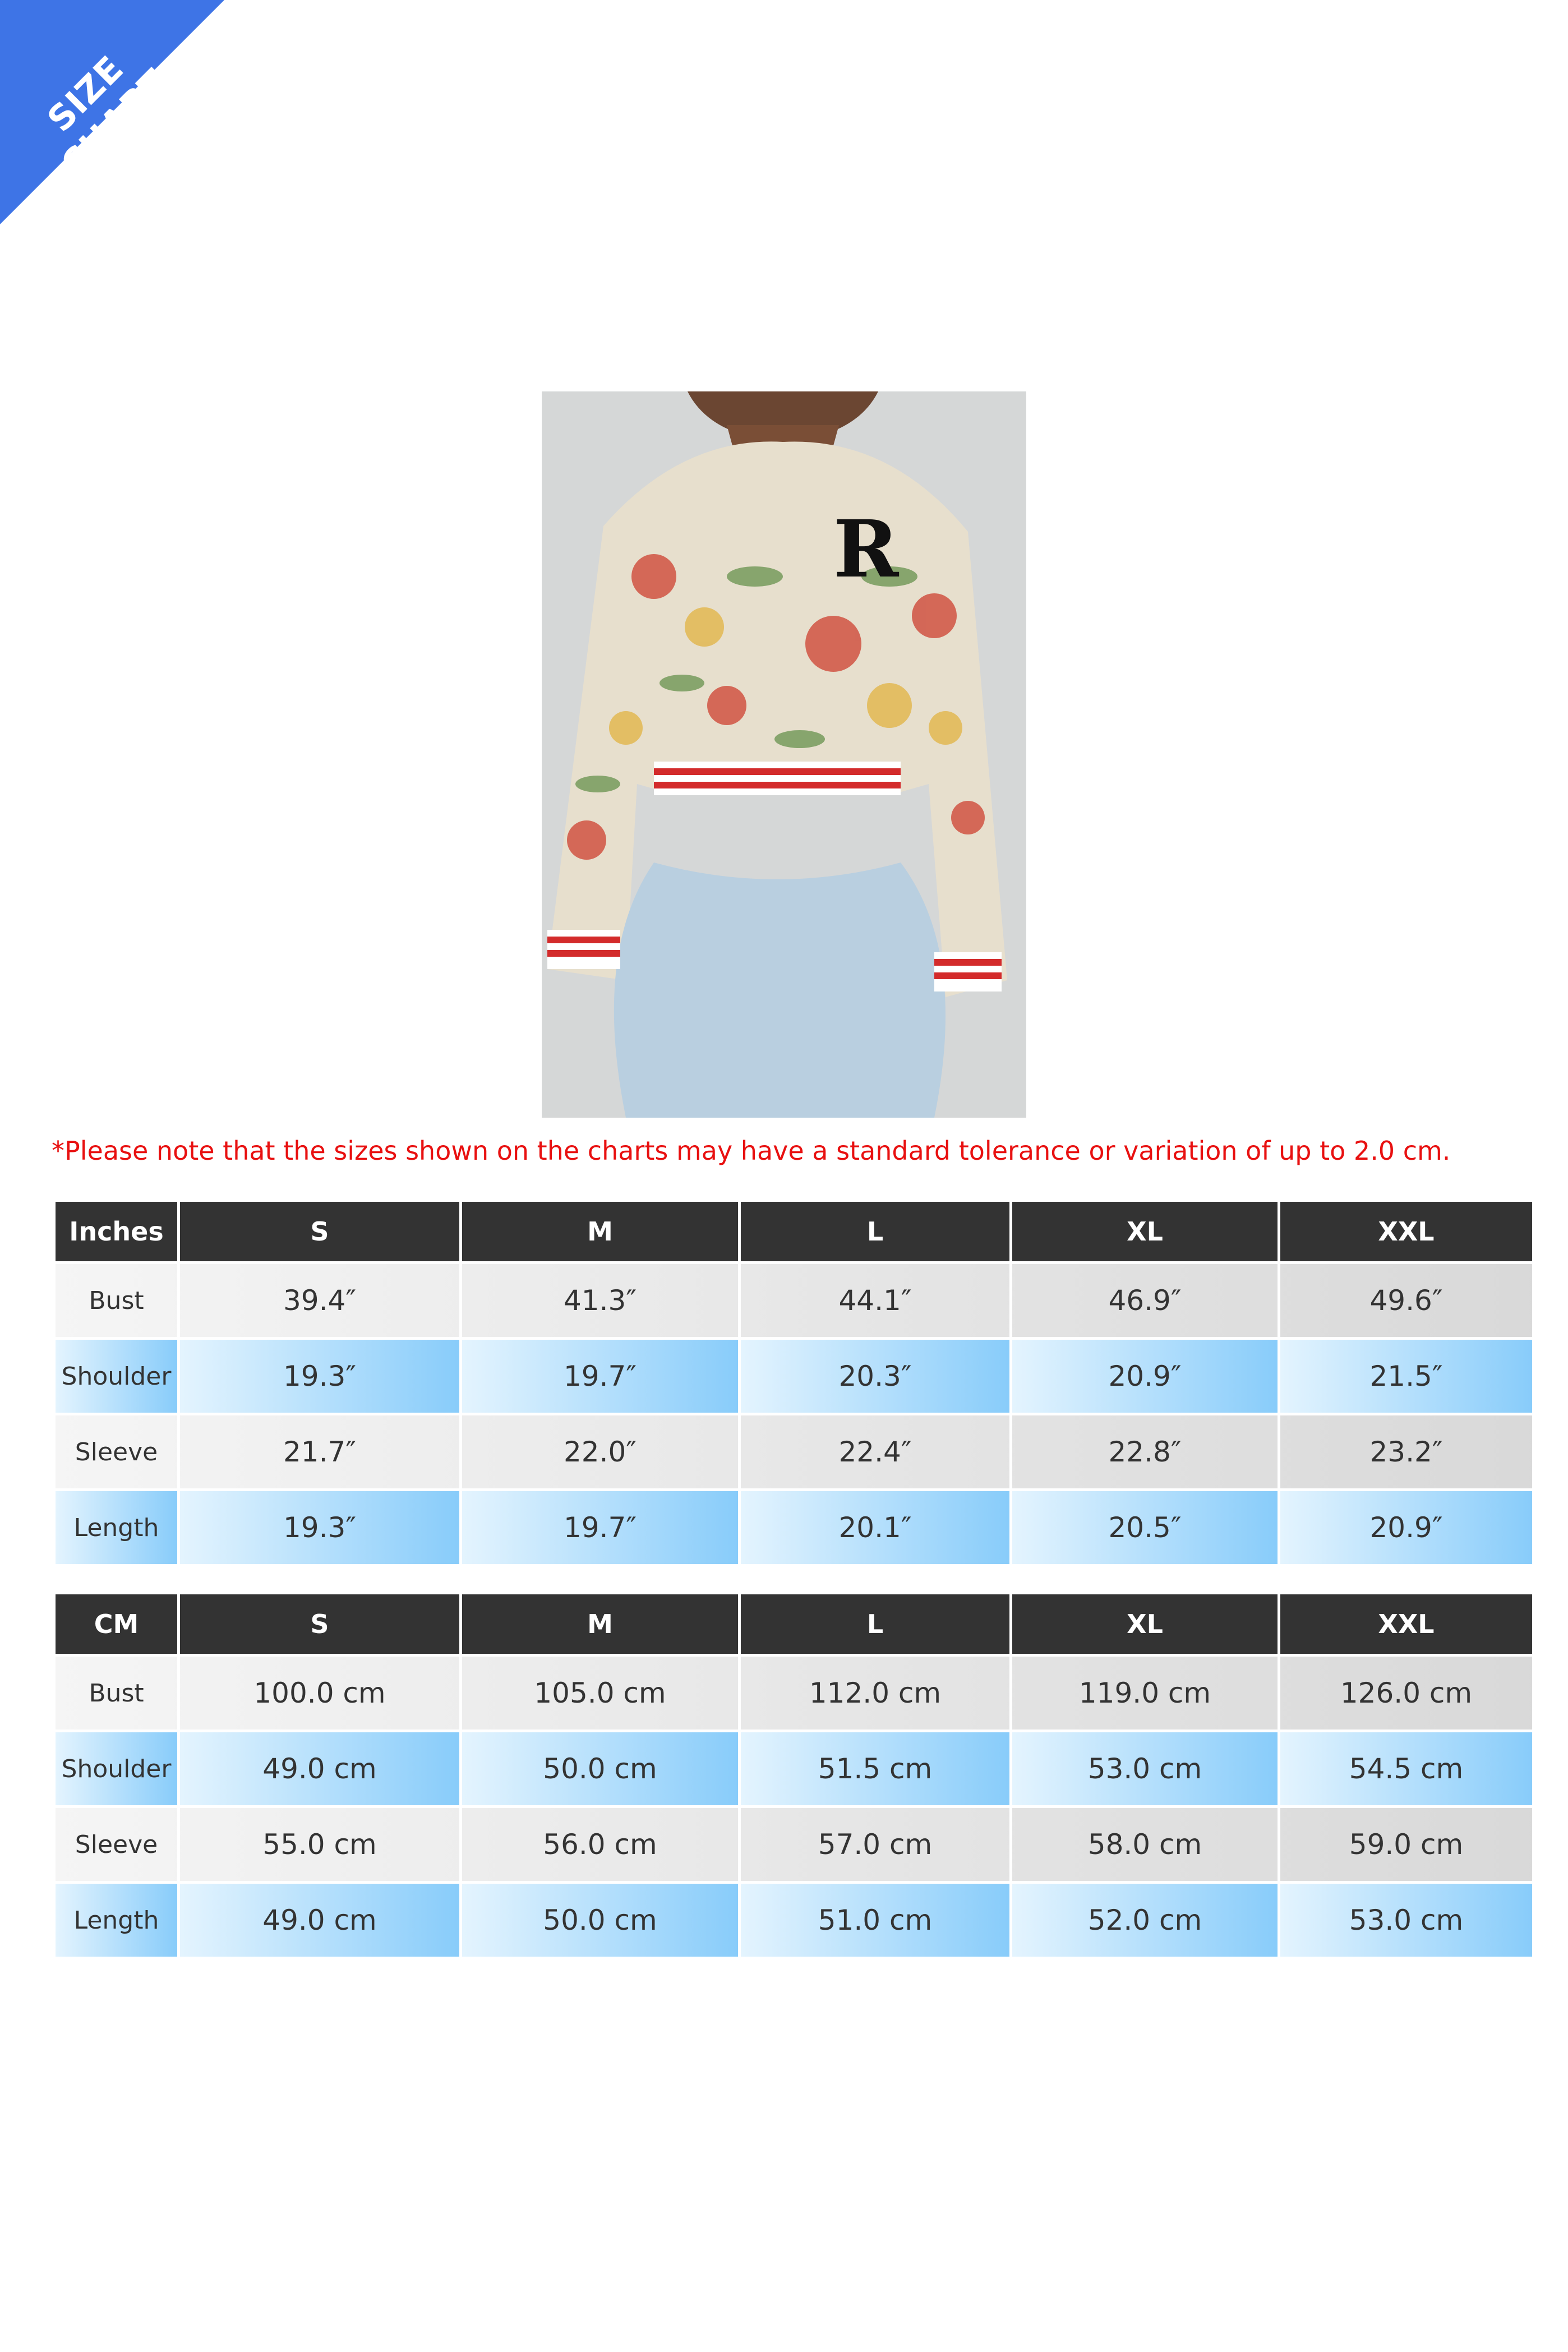 The height and width of the screenshot is (2352, 1568). Describe the element at coordinates (875, 1376) in the screenshot. I see `table-cell: 20.3″` at that location.